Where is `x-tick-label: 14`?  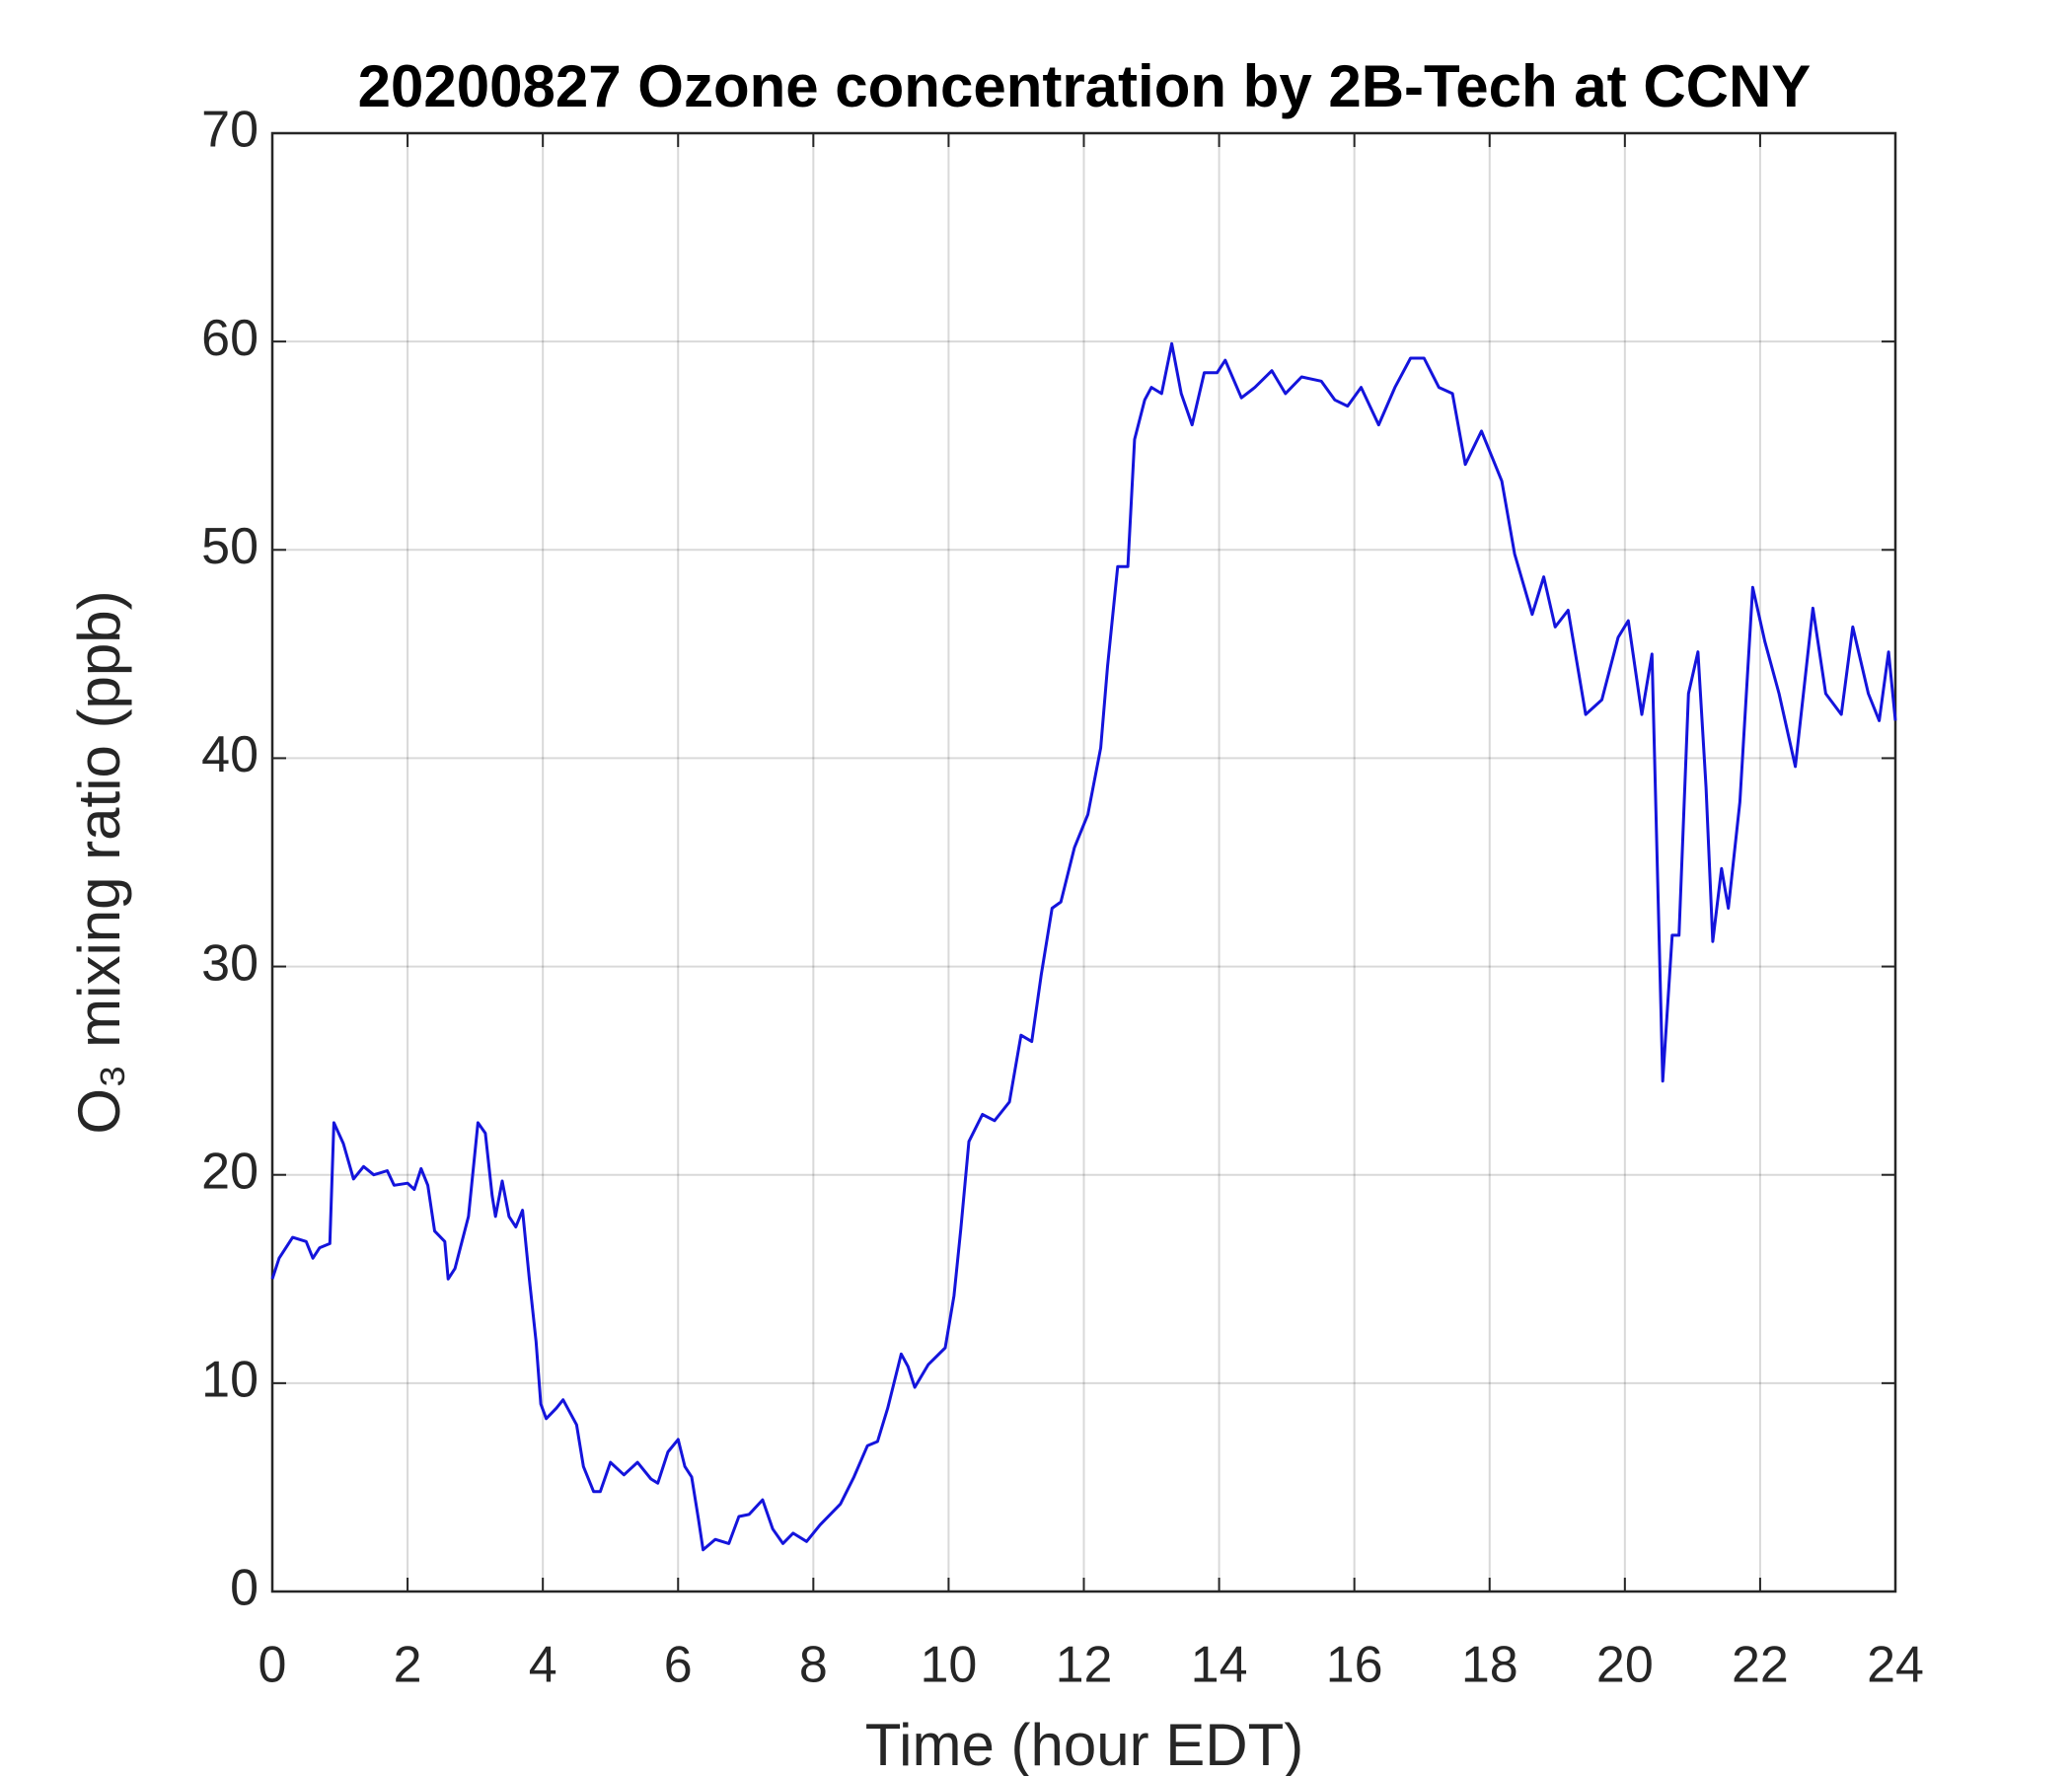
x-tick-label: 14 is located at coordinates (1219, 1666).